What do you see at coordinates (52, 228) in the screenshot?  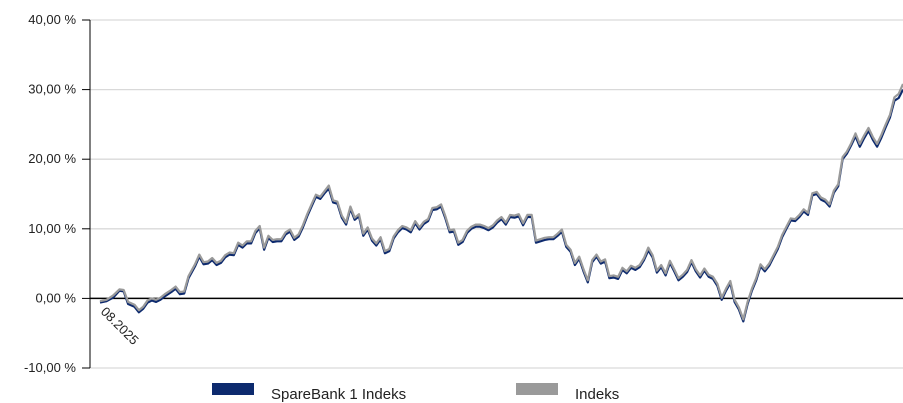 I see `y-tick-label: 10,00 %` at bounding box center [52, 228].